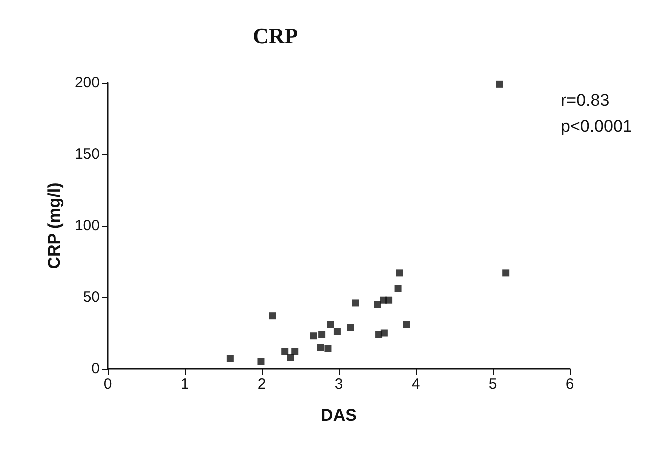 Image resolution: width=650 pixels, height=449 pixels. What do you see at coordinates (570, 384) in the screenshot?
I see `x-tick-label: 6` at bounding box center [570, 384].